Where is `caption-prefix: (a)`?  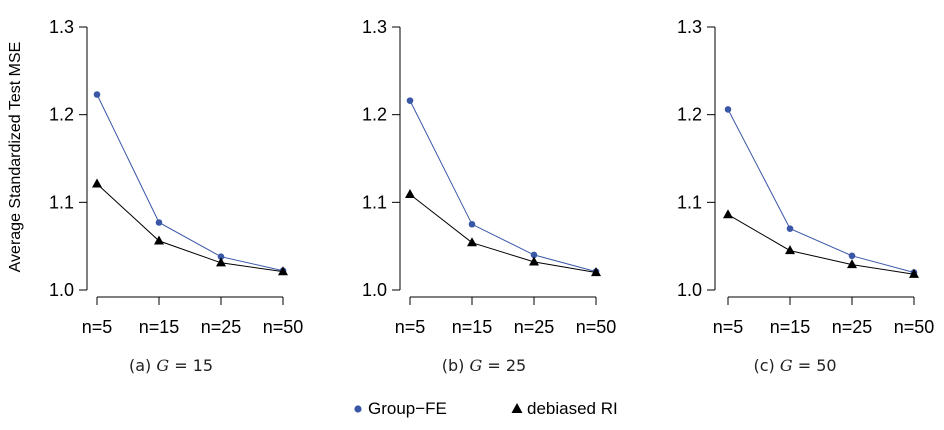
caption-prefix: (a) is located at coordinates (142, 365).